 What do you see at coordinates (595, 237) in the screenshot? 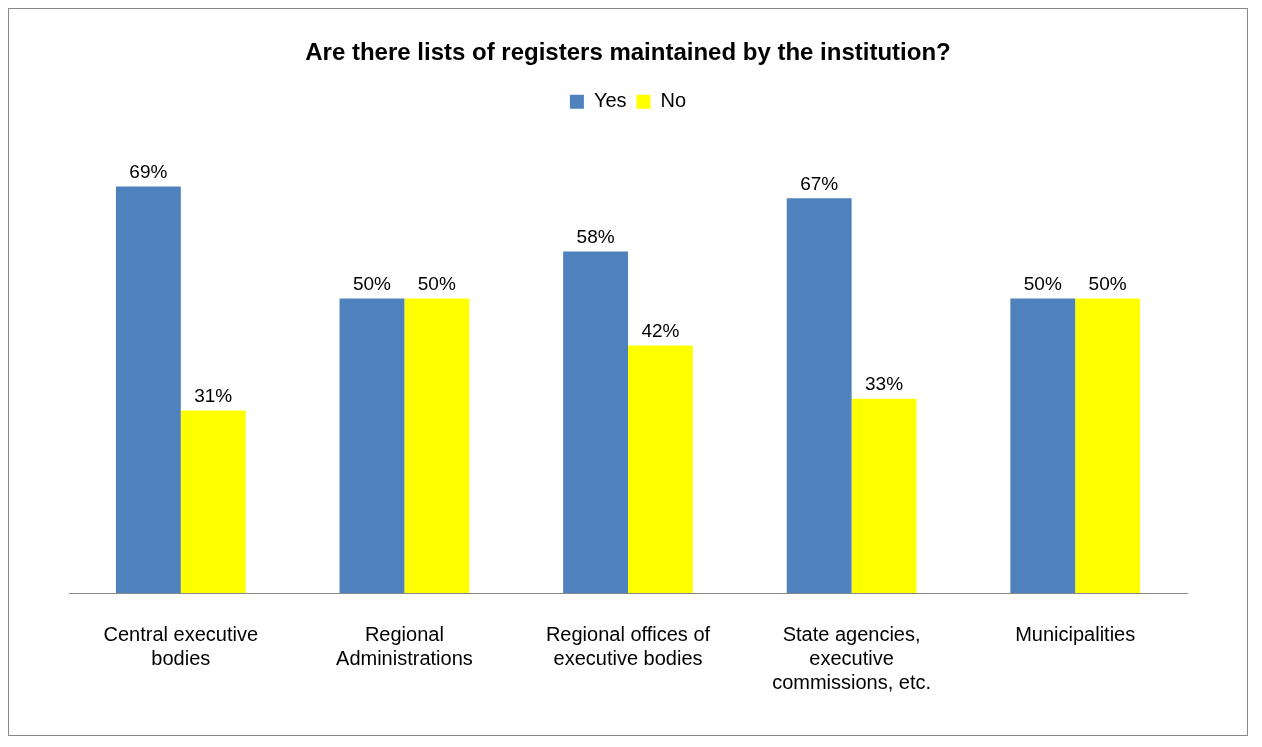
I see `data-label: 58%` at bounding box center [595, 237].